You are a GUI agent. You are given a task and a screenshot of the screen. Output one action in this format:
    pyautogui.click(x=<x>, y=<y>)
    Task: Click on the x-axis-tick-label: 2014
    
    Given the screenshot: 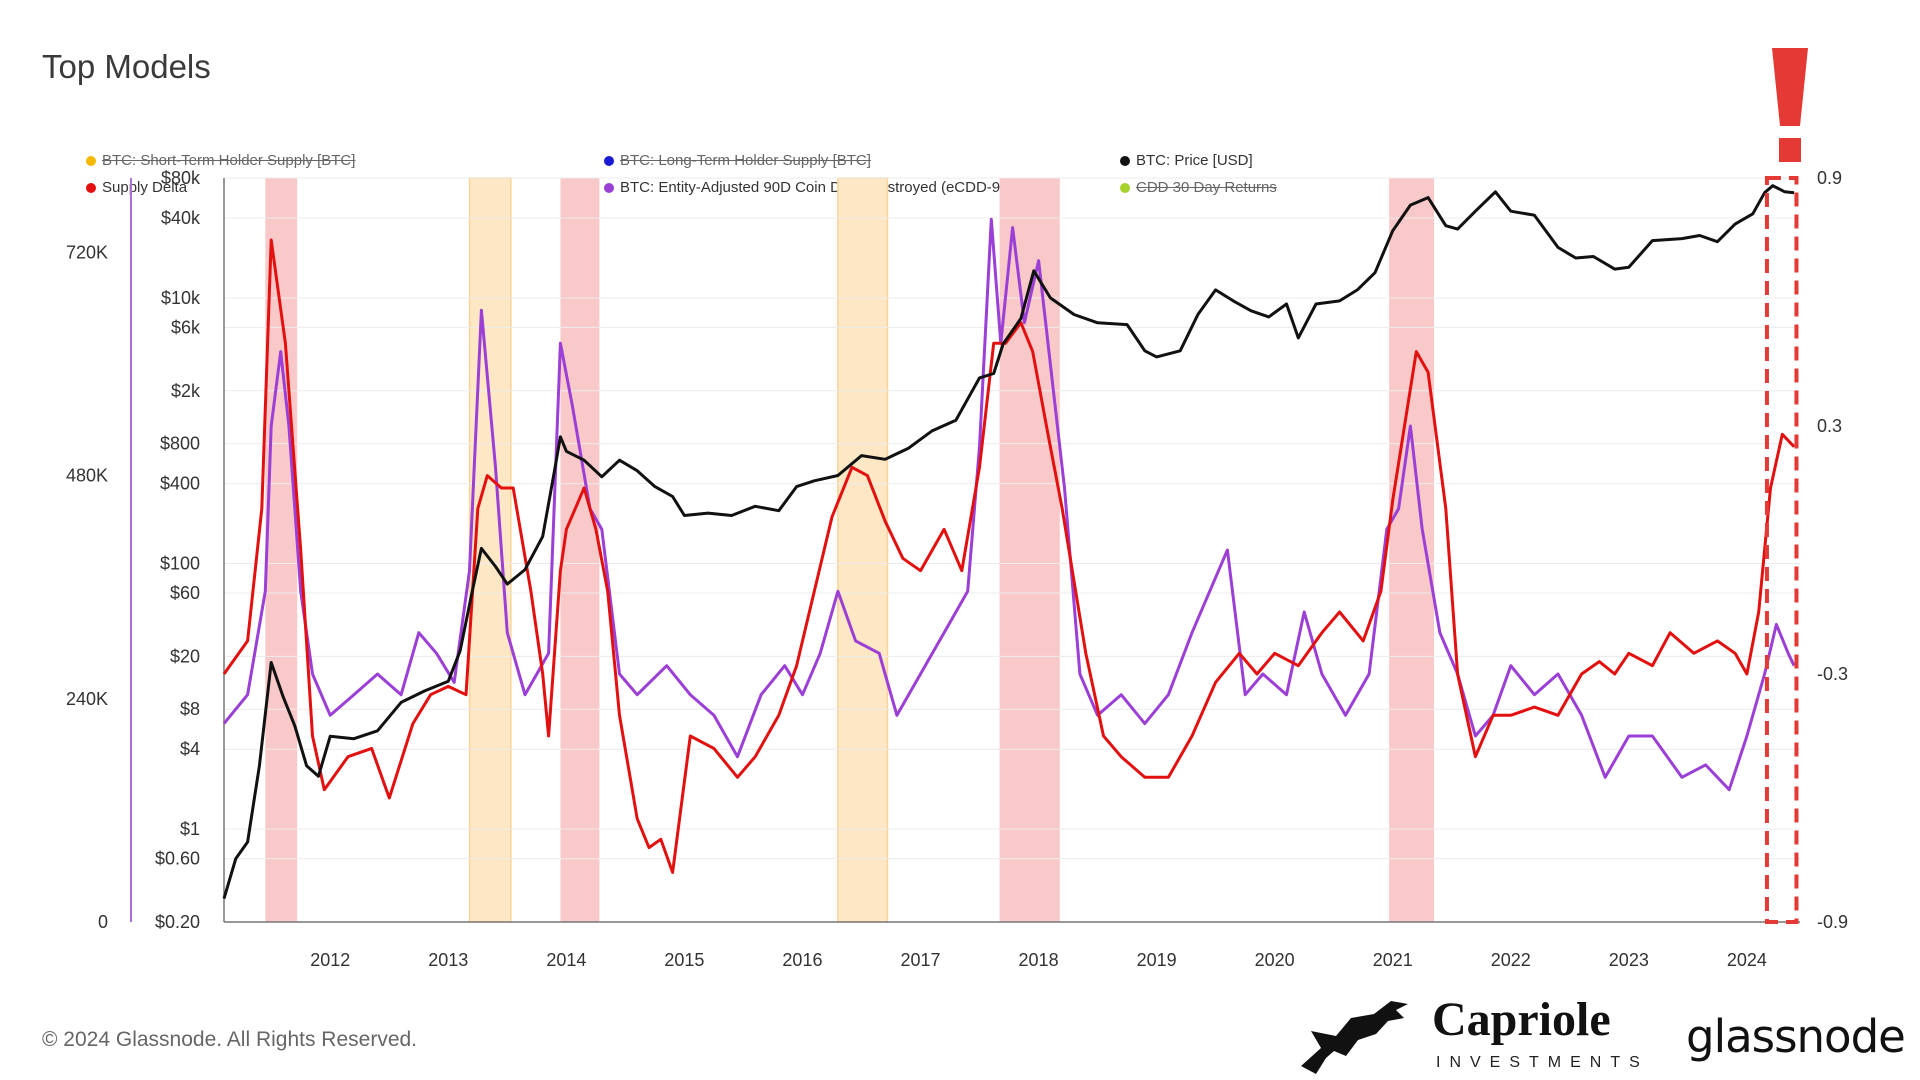 What is the action you would take?
    pyautogui.click(x=566, y=960)
    